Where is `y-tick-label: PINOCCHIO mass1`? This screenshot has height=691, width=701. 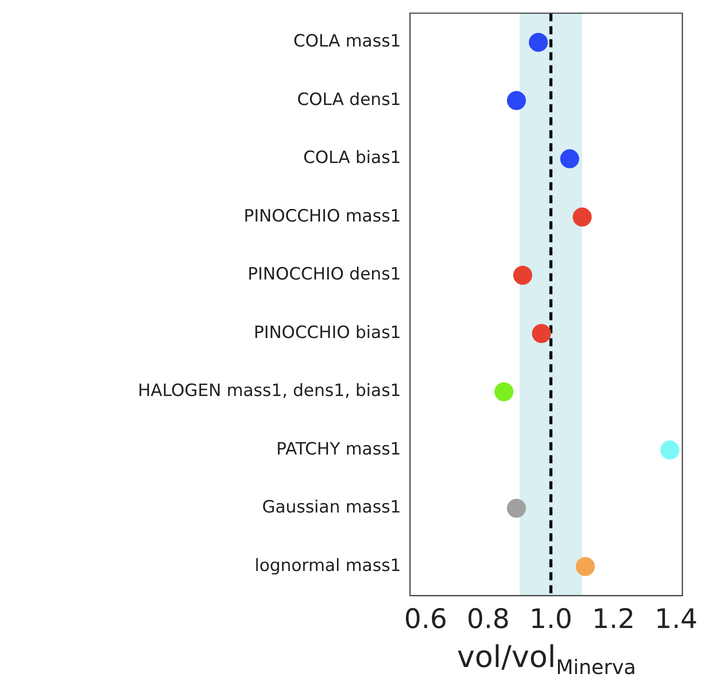 y-tick-label: PINOCCHIO mass1 is located at coordinates (322, 216).